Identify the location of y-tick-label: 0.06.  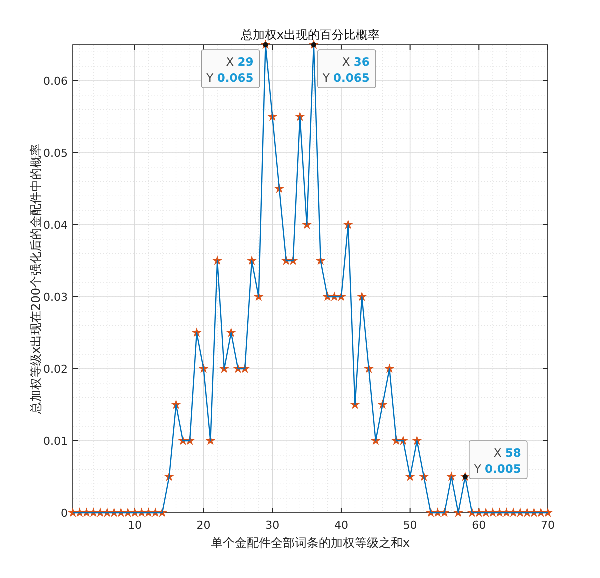
(56, 81).